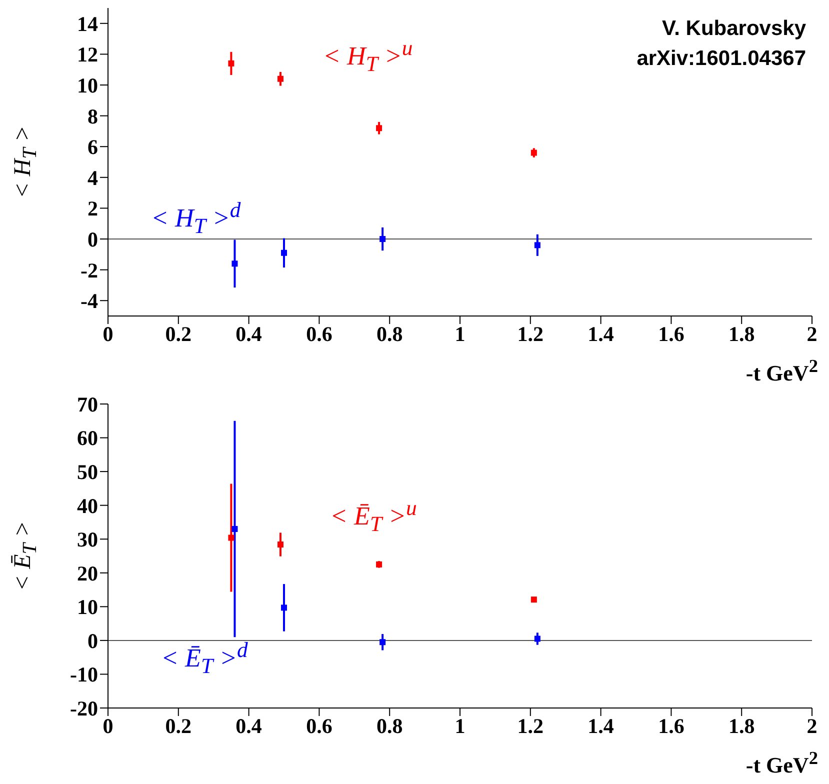 Image resolution: width=829 pixels, height=784 pixels. Describe the element at coordinates (93, 208) in the screenshot. I see `y-tick-label: 2` at that location.